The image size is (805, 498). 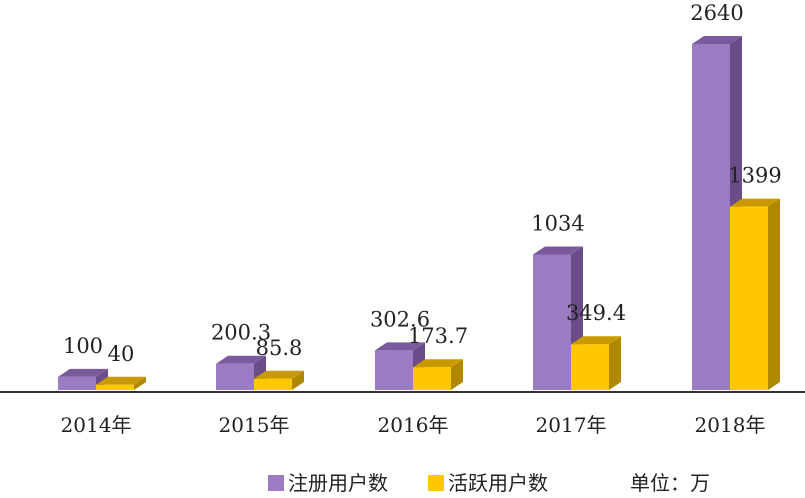 What do you see at coordinates (400, 319) in the screenshot?
I see `data-label-registered-2: 302.6` at bounding box center [400, 319].